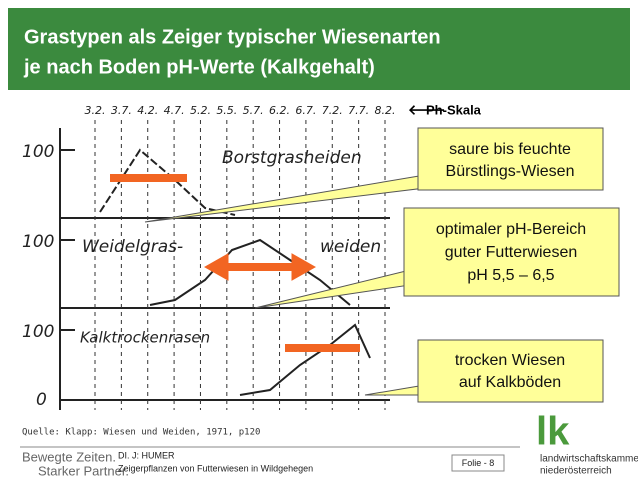  What do you see at coordinates (199, 67) in the screenshot?
I see `title: je nach Boden pH-Werte (Kalkgehalt)` at bounding box center [199, 67].